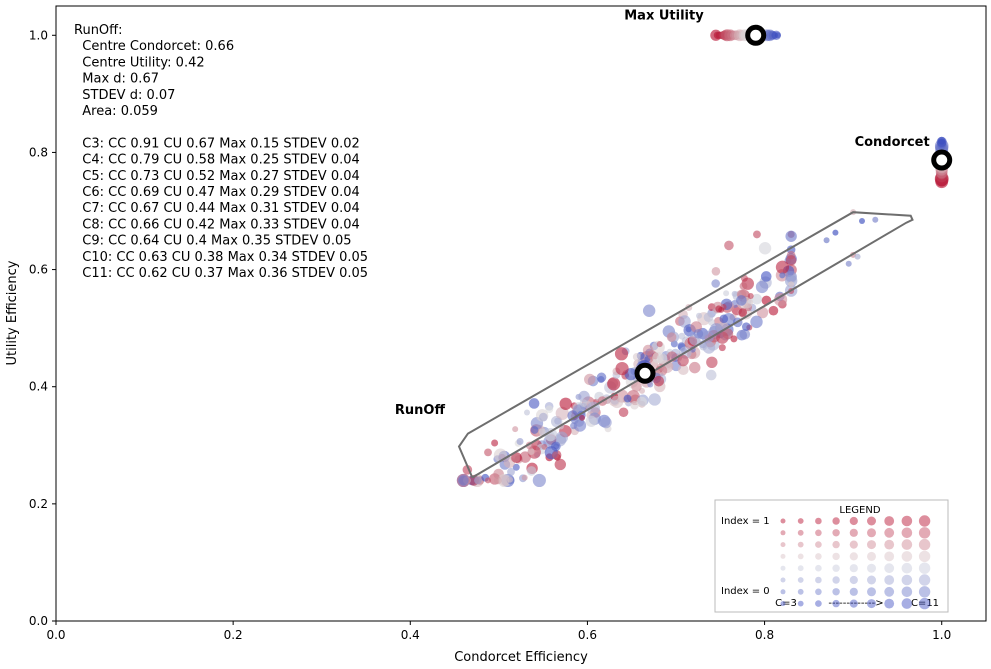  What do you see at coordinates (925, 603) in the screenshot?
I see `legend-c-max: C=11` at bounding box center [925, 603].